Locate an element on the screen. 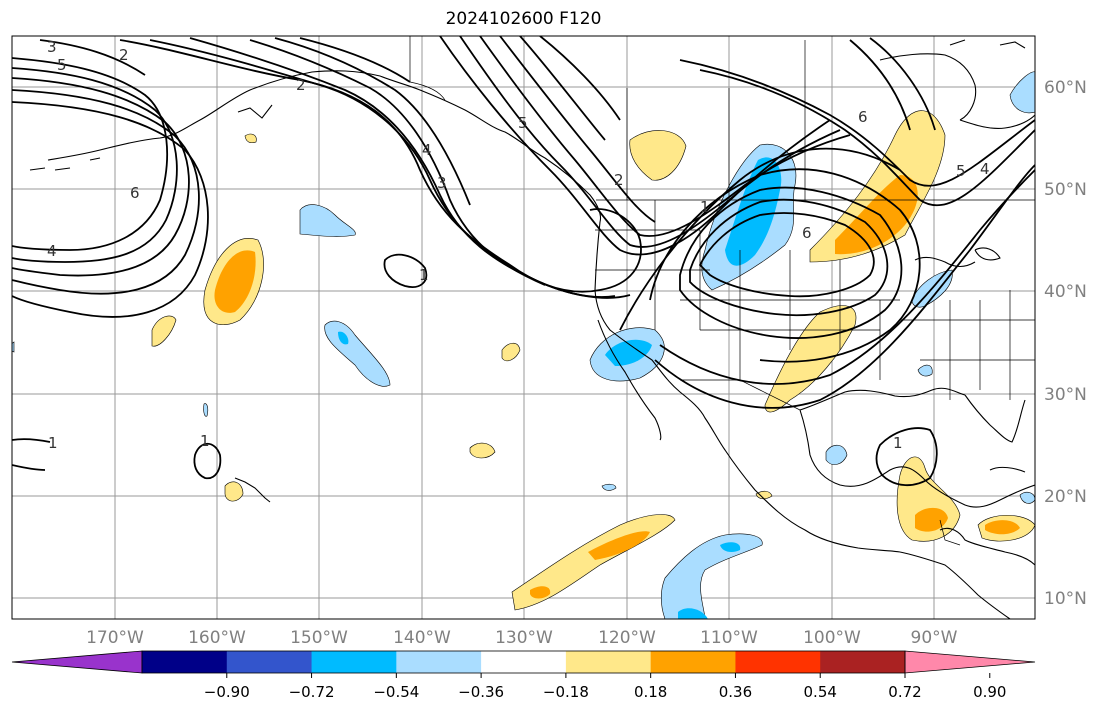  lat-label-60n: 60°N is located at coordinates (1065, 88).